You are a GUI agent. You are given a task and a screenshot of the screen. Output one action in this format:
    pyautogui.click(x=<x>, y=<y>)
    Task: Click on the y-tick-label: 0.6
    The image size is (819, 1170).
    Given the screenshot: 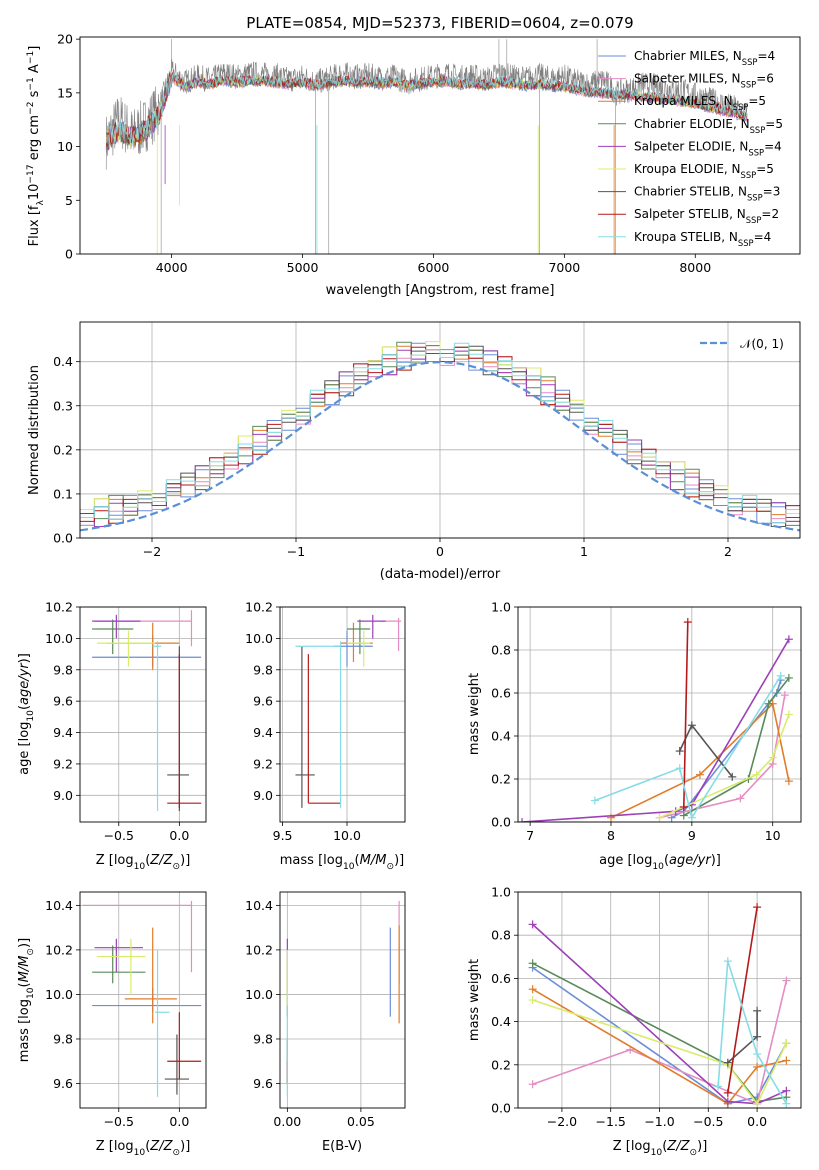 What is the action you would take?
    pyautogui.click(x=501, y=693)
    